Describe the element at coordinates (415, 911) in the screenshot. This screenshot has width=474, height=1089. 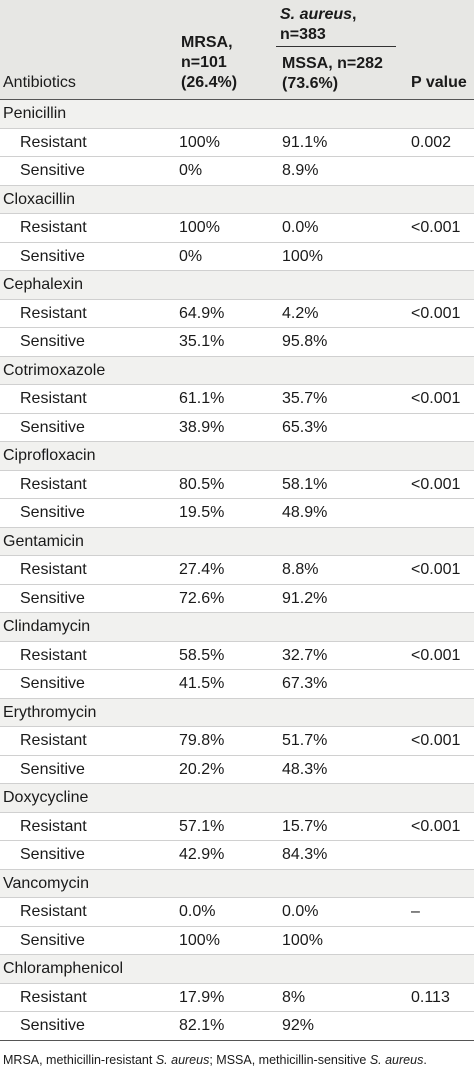
I see `p-value: –` at that location.